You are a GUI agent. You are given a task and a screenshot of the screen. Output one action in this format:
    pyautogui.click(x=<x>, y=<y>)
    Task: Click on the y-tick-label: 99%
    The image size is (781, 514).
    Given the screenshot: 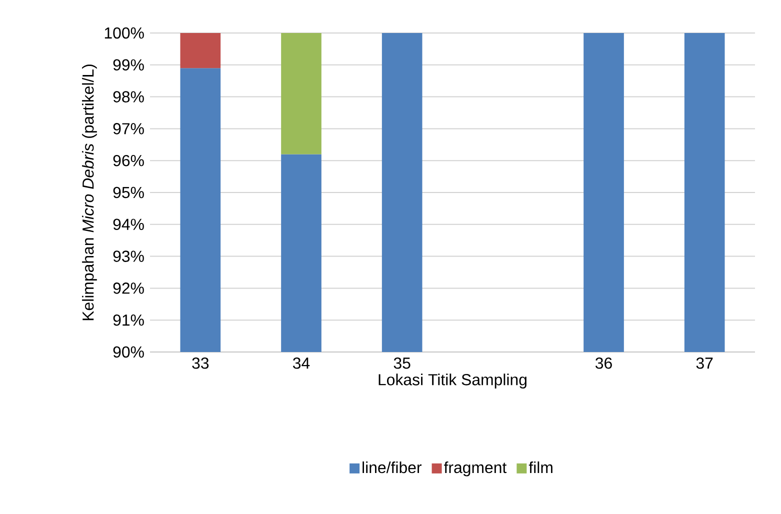 What is the action you would take?
    pyautogui.click(x=128, y=65)
    